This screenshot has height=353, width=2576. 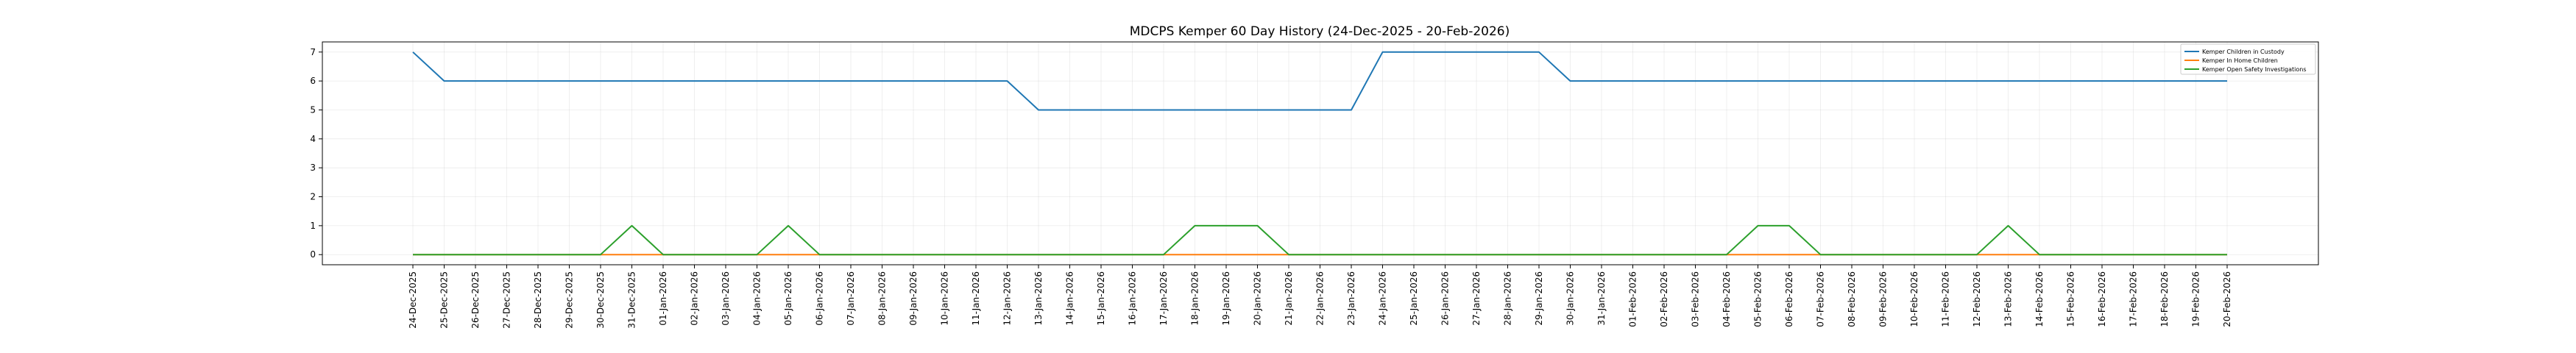 I want to click on x-tick-label: 03-Feb-2026, so click(x=1696, y=299).